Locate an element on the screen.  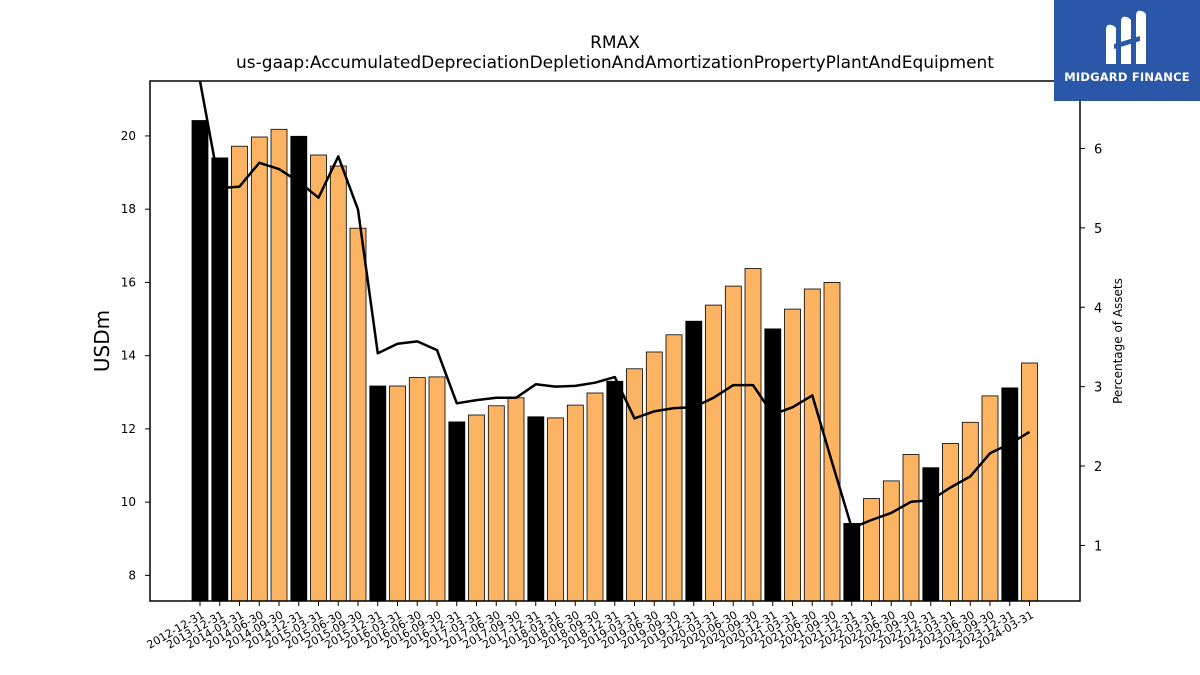
y2-tick-label: 3 is located at coordinates (1098, 388).